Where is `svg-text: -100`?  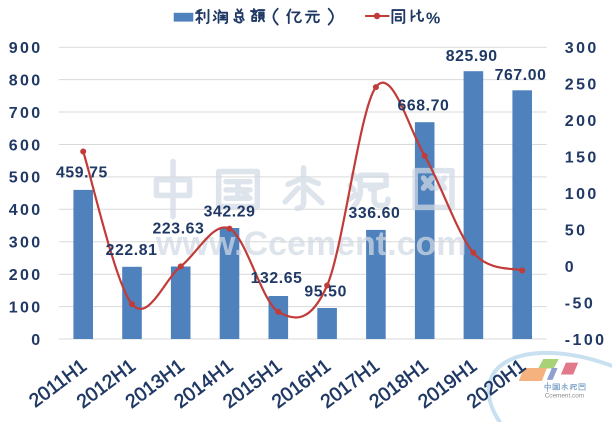
svg-text: -100 is located at coordinates (586, 340).